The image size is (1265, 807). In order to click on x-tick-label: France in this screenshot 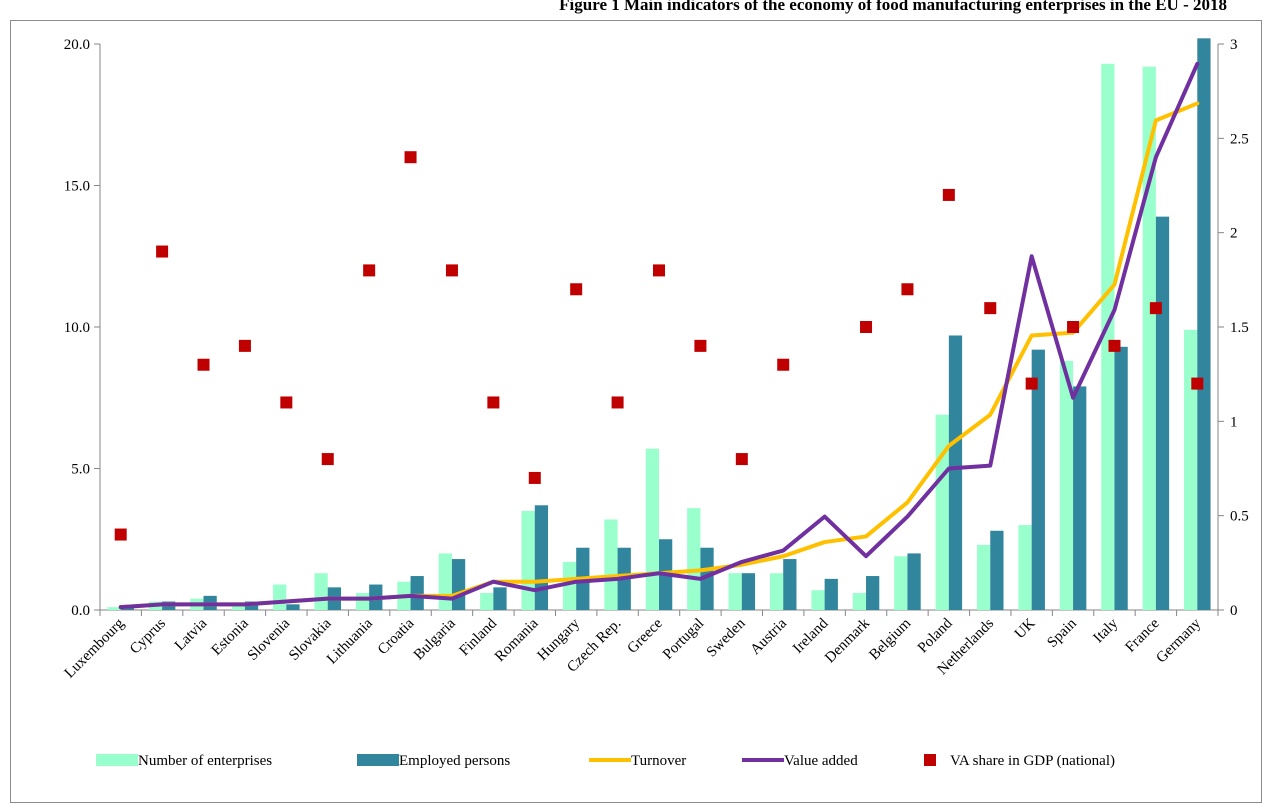, I will do `click(1143, 635)`.